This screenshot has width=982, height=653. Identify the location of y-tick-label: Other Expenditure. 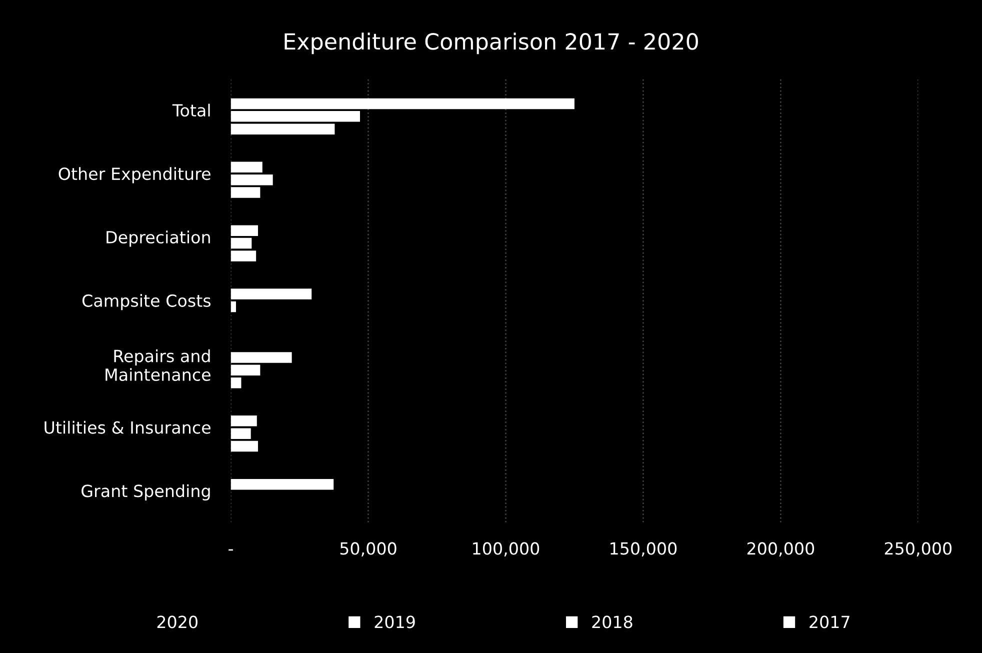
(134, 175).